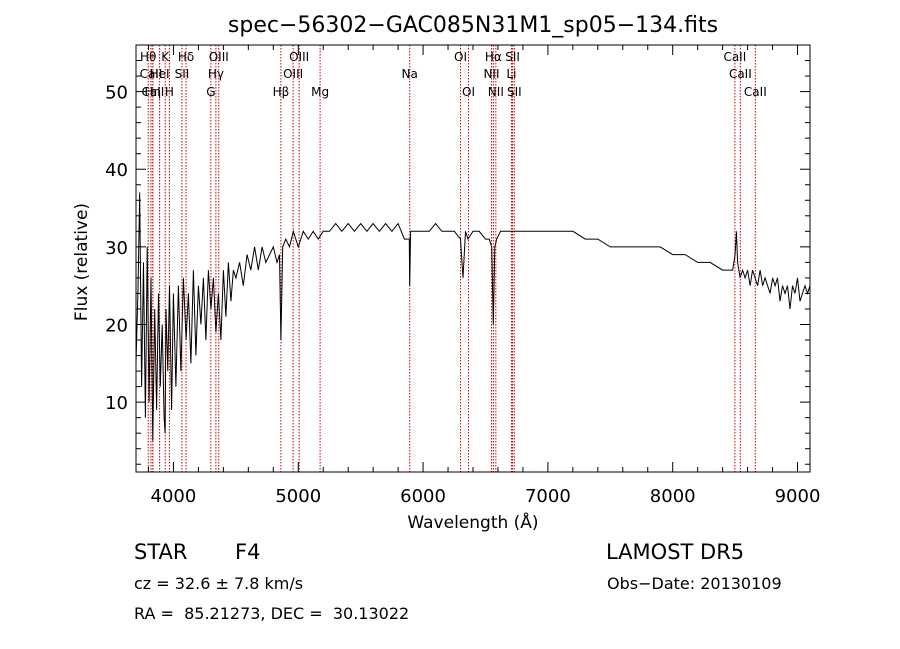 The height and width of the screenshot is (649, 900). I want to click on line-marker-label: Hγ, so click(216, 74).